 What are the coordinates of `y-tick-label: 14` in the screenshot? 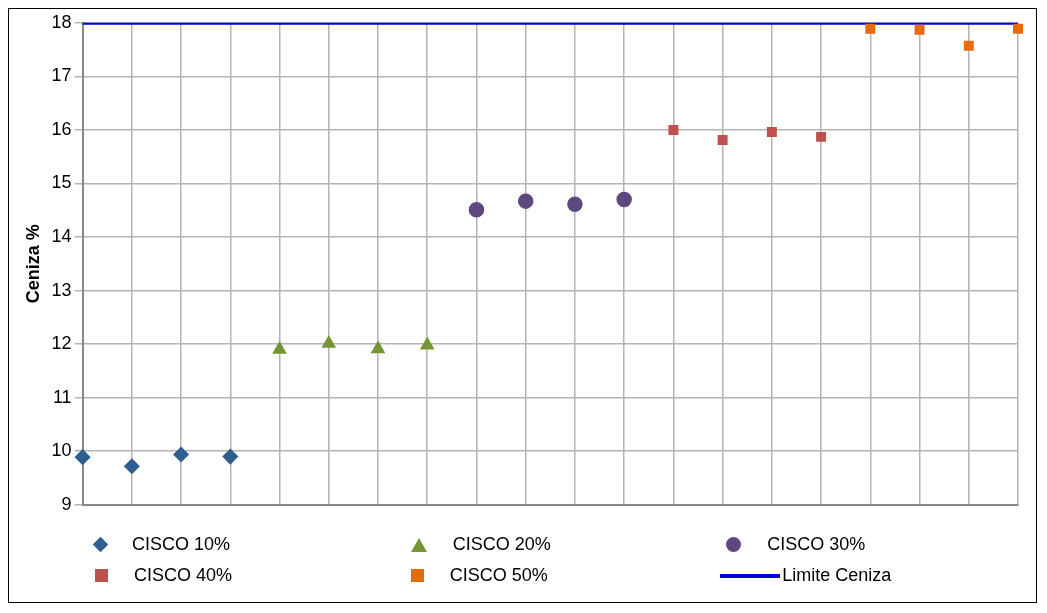 It's located at (61, 235).